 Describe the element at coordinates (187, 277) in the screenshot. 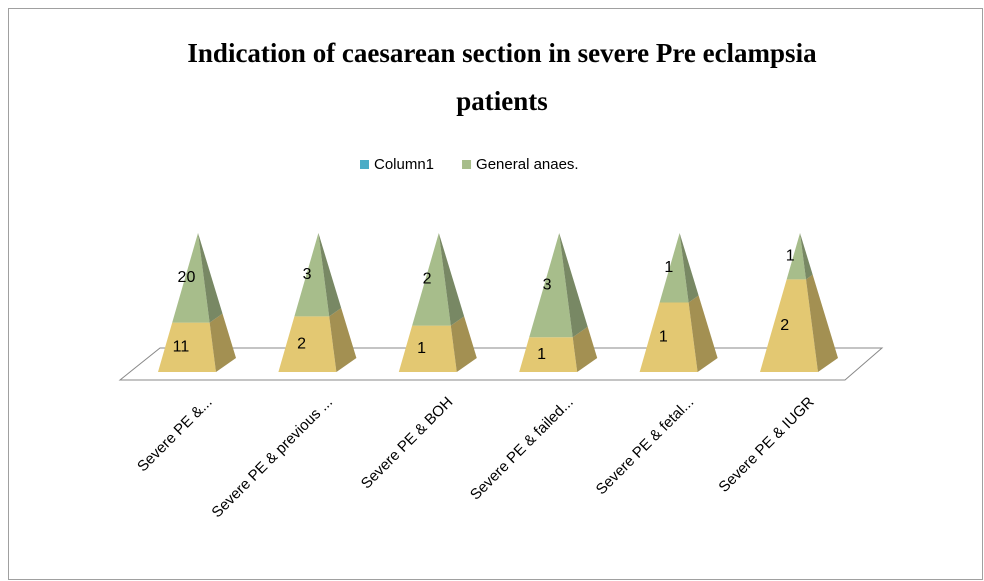

I see `data-label: 20` at that location.